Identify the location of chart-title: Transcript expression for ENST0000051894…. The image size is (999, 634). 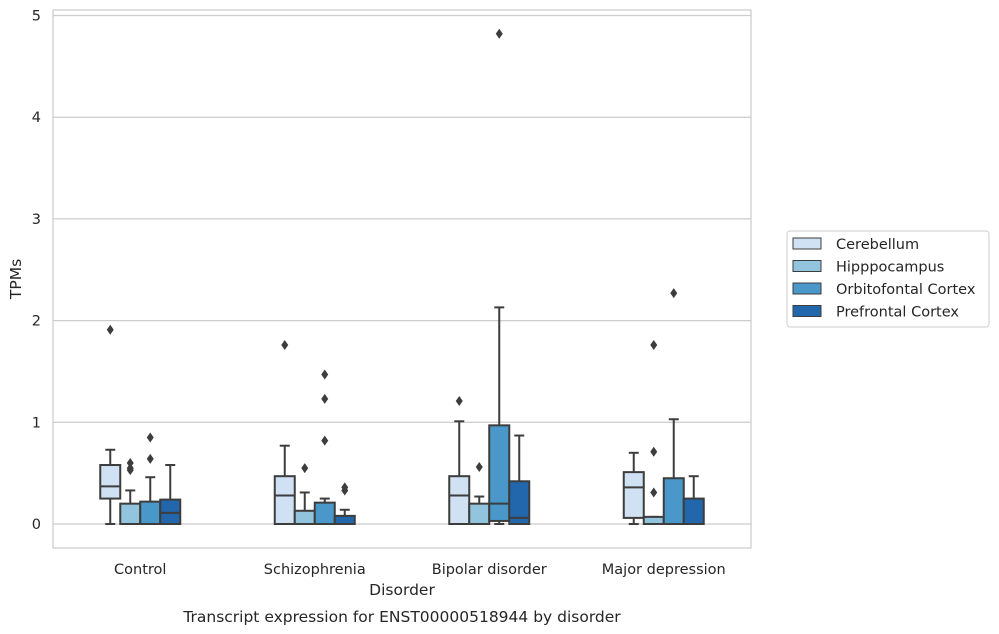
(401, 617).